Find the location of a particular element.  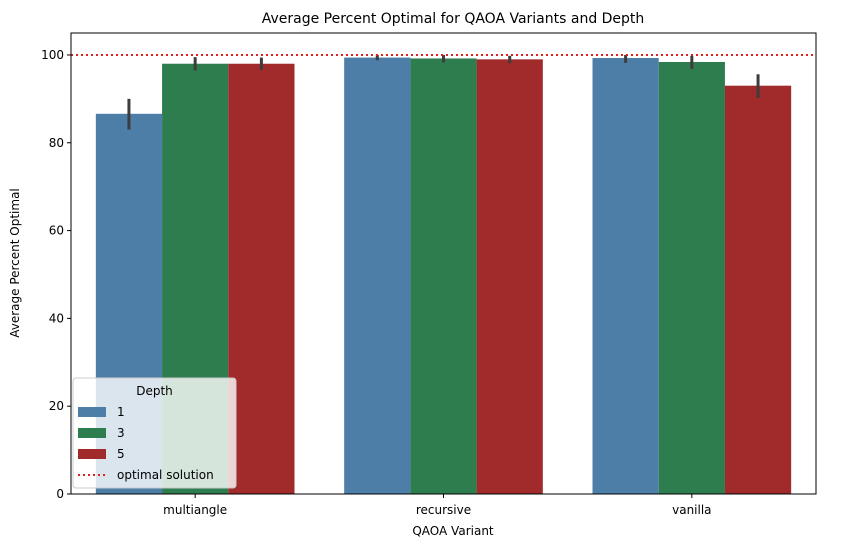

y-tick-label: 80 is located at coordinates (56, 143).